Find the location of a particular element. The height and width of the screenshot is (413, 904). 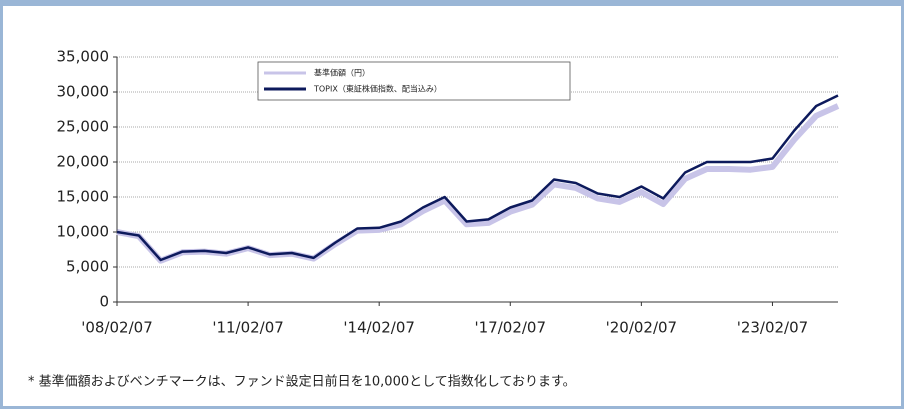

y-tick-label: 20,000 is located at coordinates (83, 162).